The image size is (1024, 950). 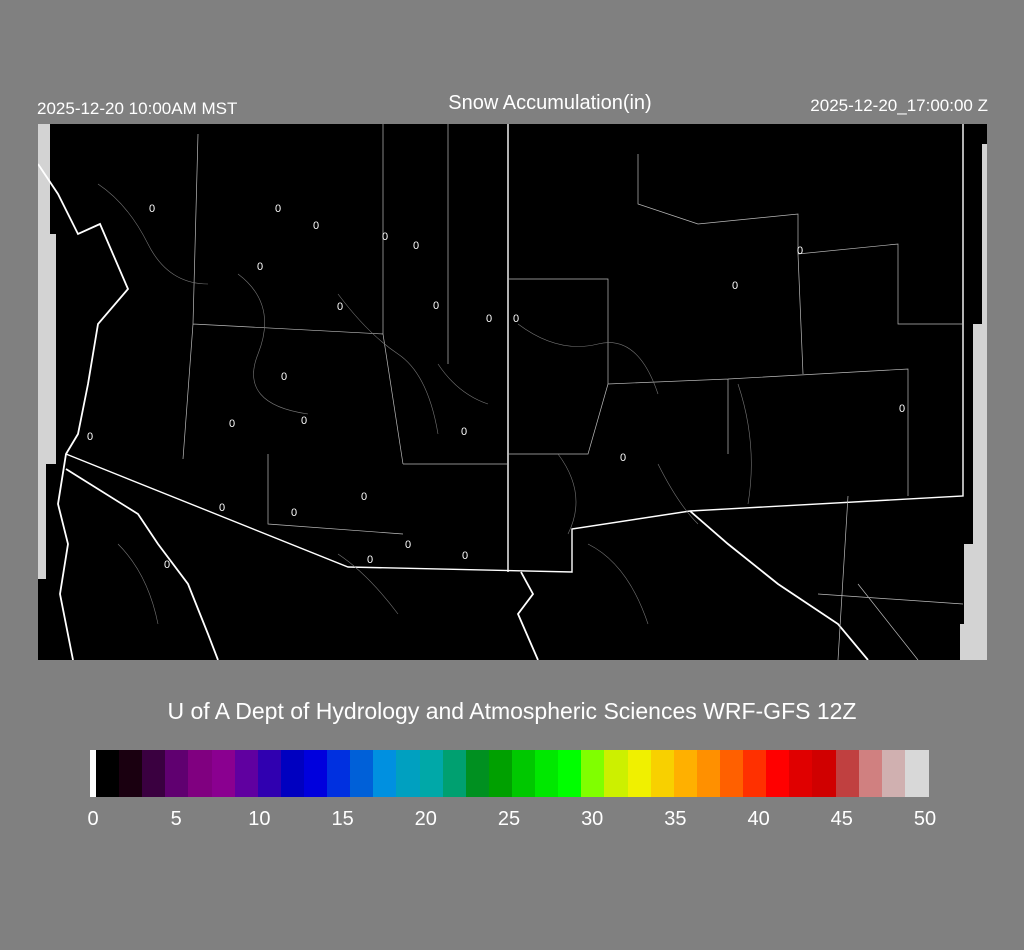 I want to click on colorbar-ticks: 0 5 10 15 20 25 30 35 40 45 50, so click(x=511, y=821).